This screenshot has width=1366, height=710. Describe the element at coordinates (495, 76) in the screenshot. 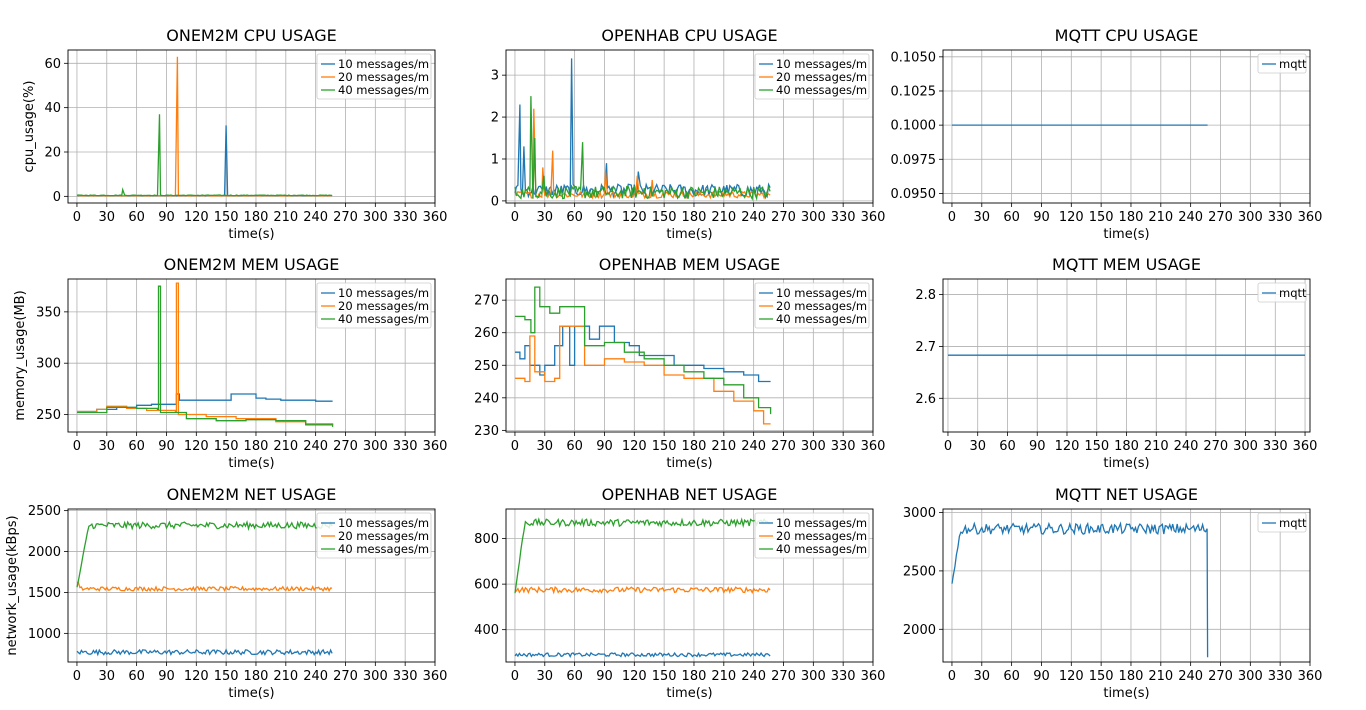

I see `y-tick-label: 3` at that location.